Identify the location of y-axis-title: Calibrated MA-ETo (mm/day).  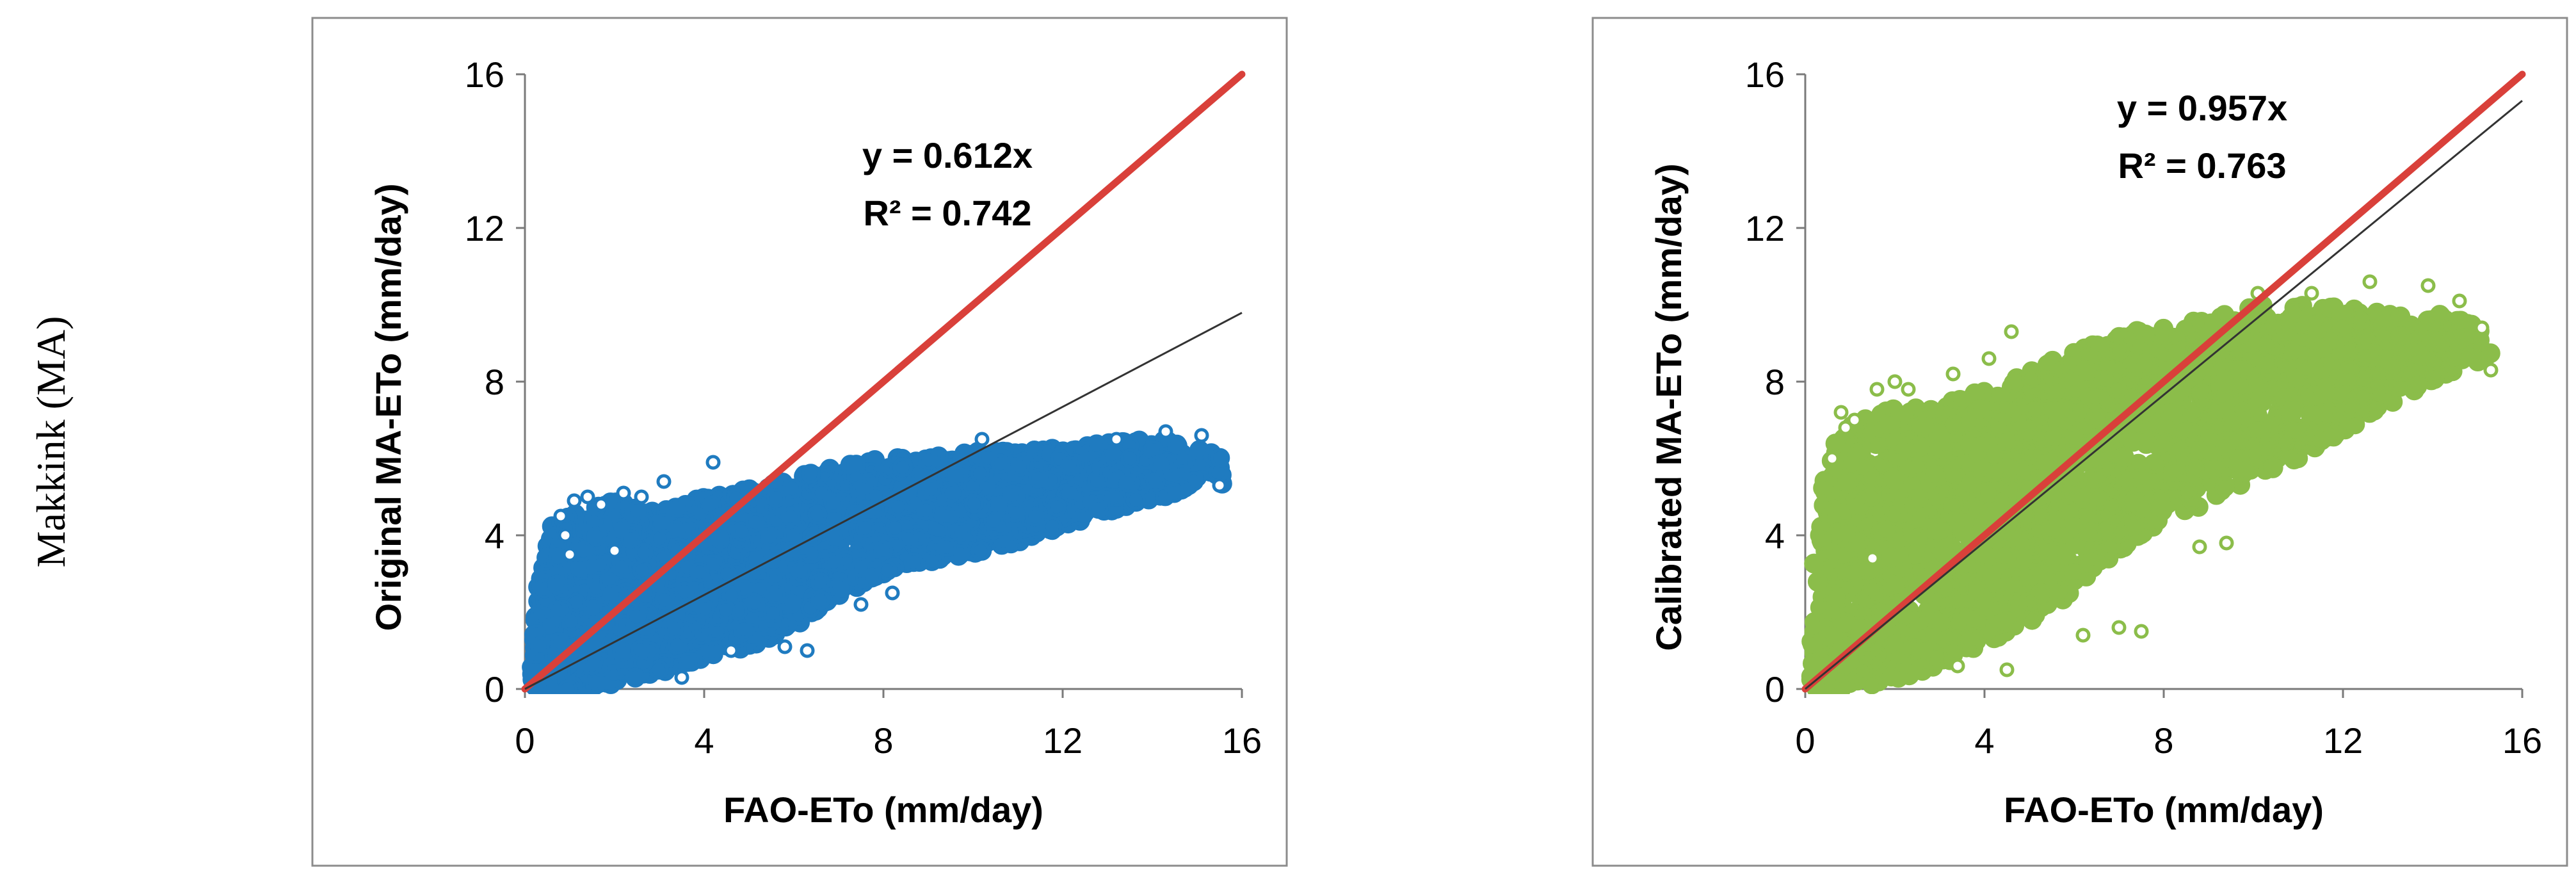
(1668, 407).